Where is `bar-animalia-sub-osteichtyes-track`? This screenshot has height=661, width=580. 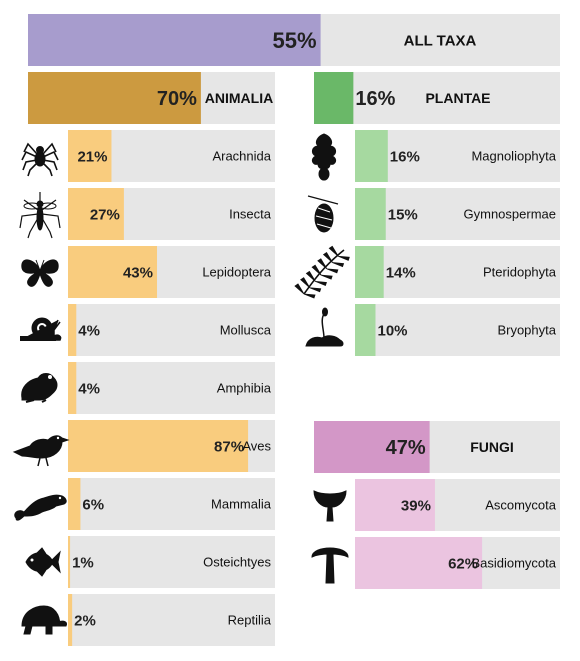
bar-animalia-sub-osteichtyes-track is located at coordinates (171, 562).